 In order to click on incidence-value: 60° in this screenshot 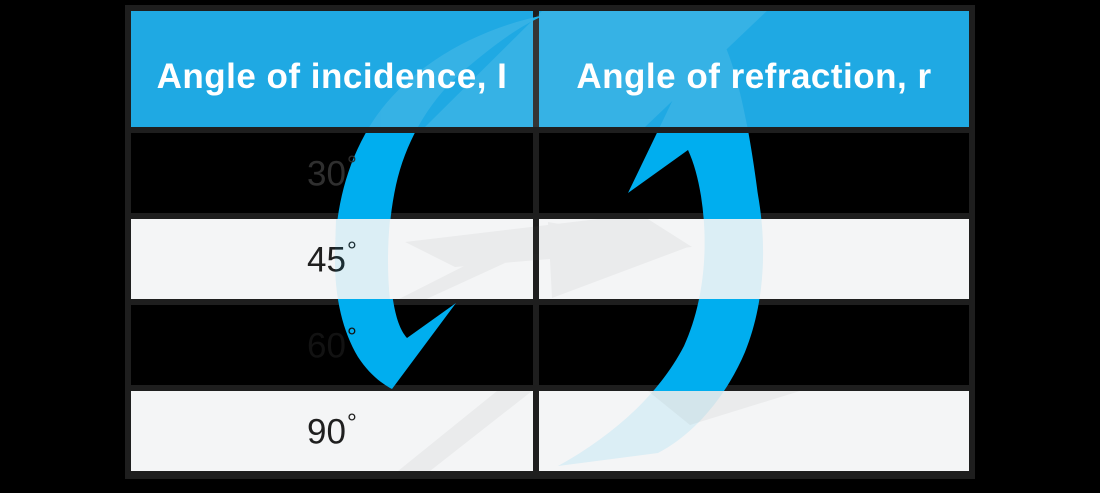, I will do `click(331, 344)`.